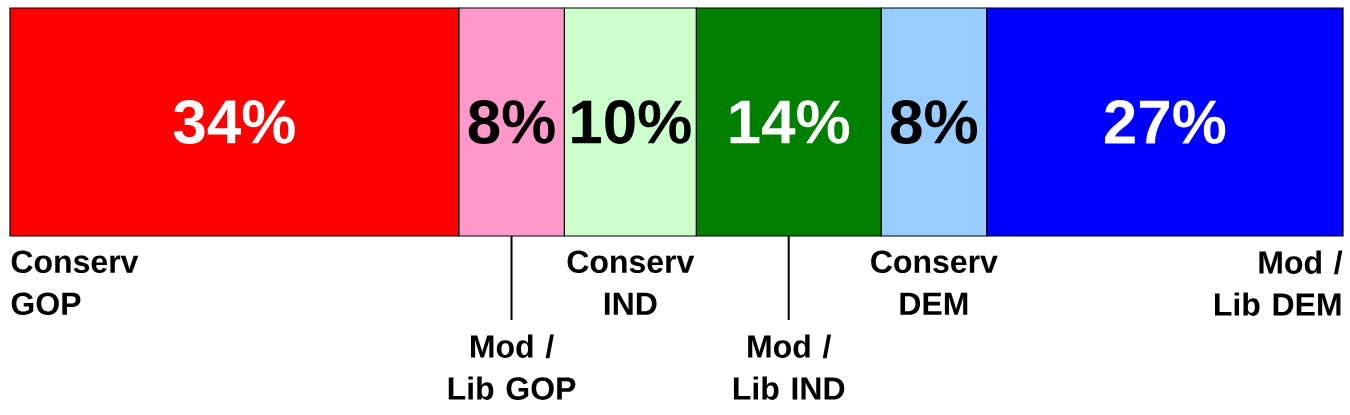 Image resolution: width=1350 pixels, height=415 pixels. I want to click on data-label: 34%, so click(234, 122).